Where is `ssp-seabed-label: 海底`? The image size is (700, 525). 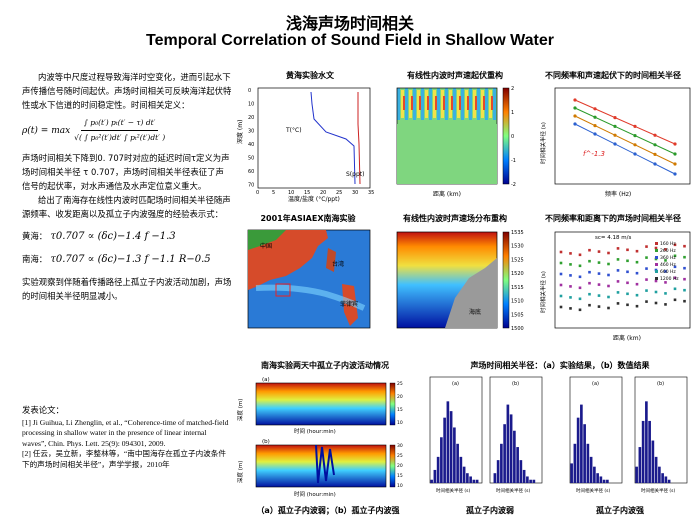 ssp-seabed-label: 海底 is located at coordinates (475, 312).